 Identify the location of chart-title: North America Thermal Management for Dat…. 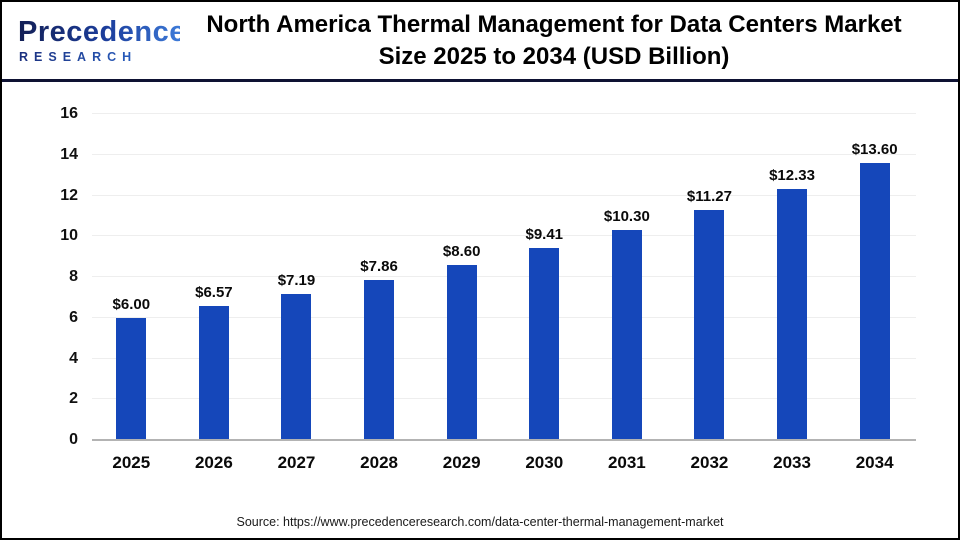
(569, 41).